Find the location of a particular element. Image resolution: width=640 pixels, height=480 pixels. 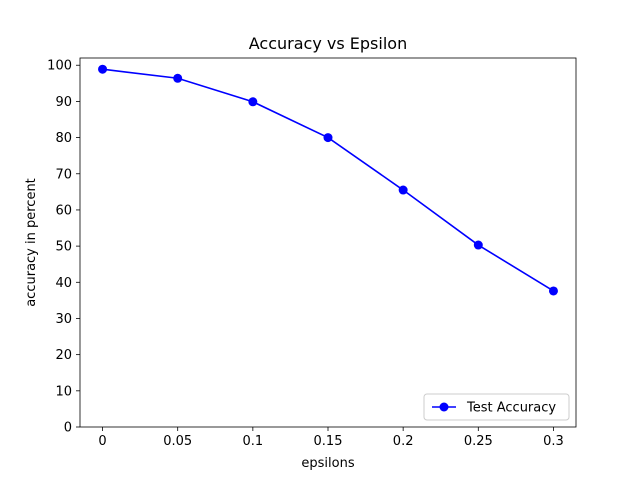

y-tick-label: 40 is located at coordinates (63, 283).